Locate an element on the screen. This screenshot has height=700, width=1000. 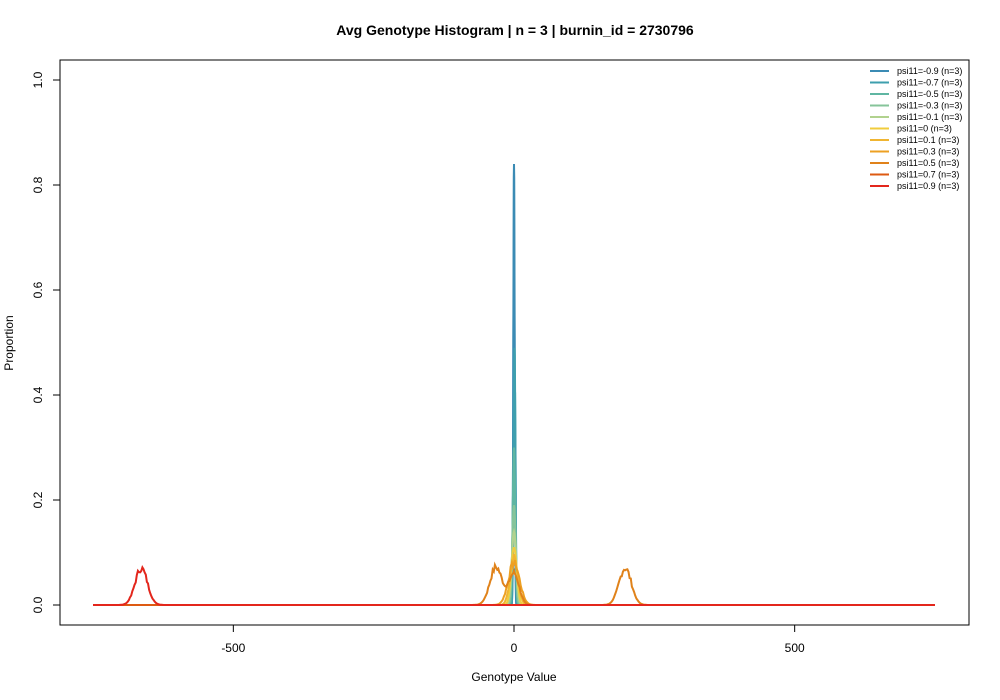
x-tick-label: 0 is located at coordinates (514, 648).